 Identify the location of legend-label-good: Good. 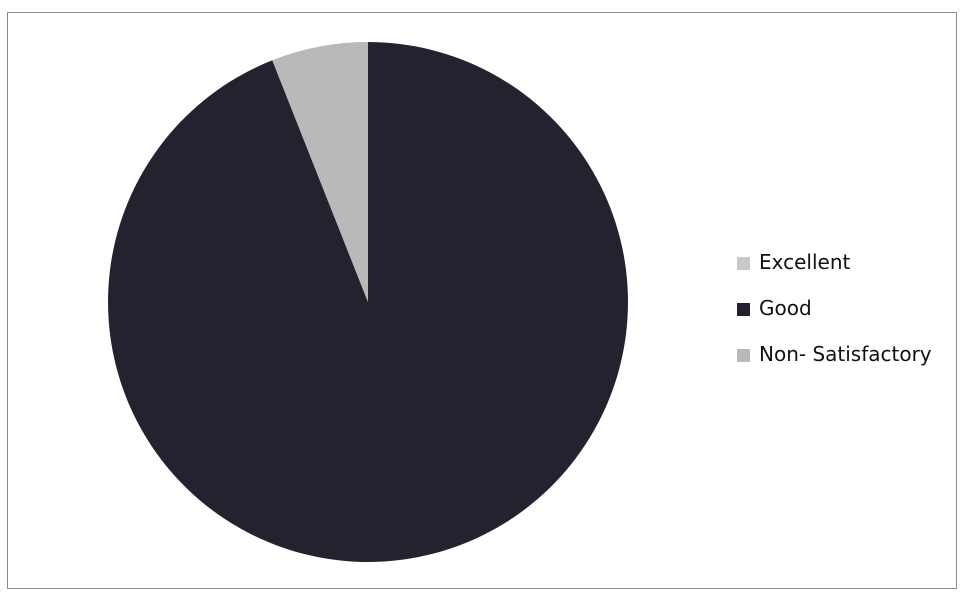
(785, 308).